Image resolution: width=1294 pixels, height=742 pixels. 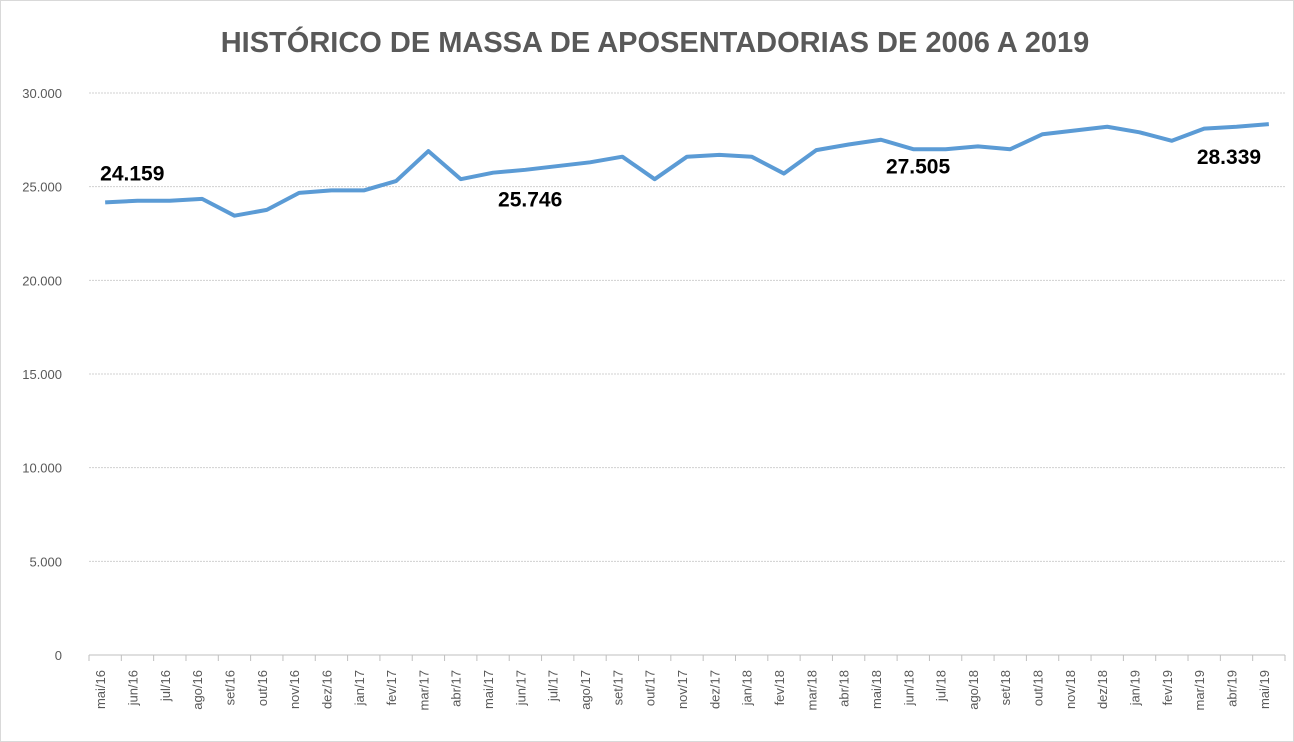 What do you see at coordinates (359, 688) in the screenshot?
I see `x-tick-label: jan/17` at bounding box center [359, 688].